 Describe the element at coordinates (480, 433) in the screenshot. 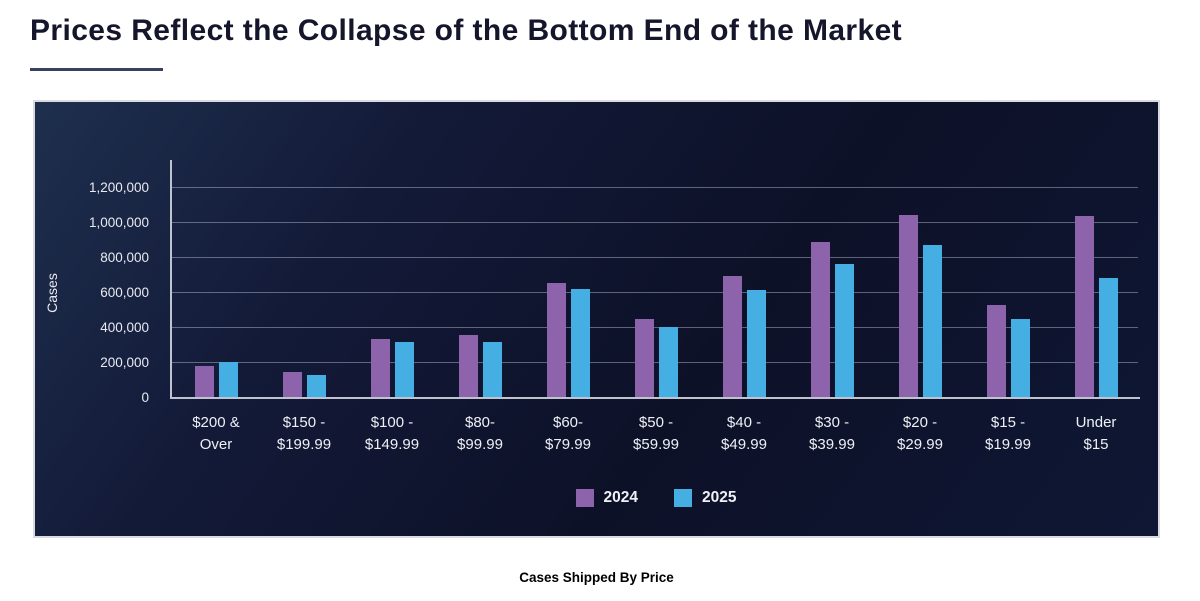

I see `x-tick-label: $80- $99.99` at that location.